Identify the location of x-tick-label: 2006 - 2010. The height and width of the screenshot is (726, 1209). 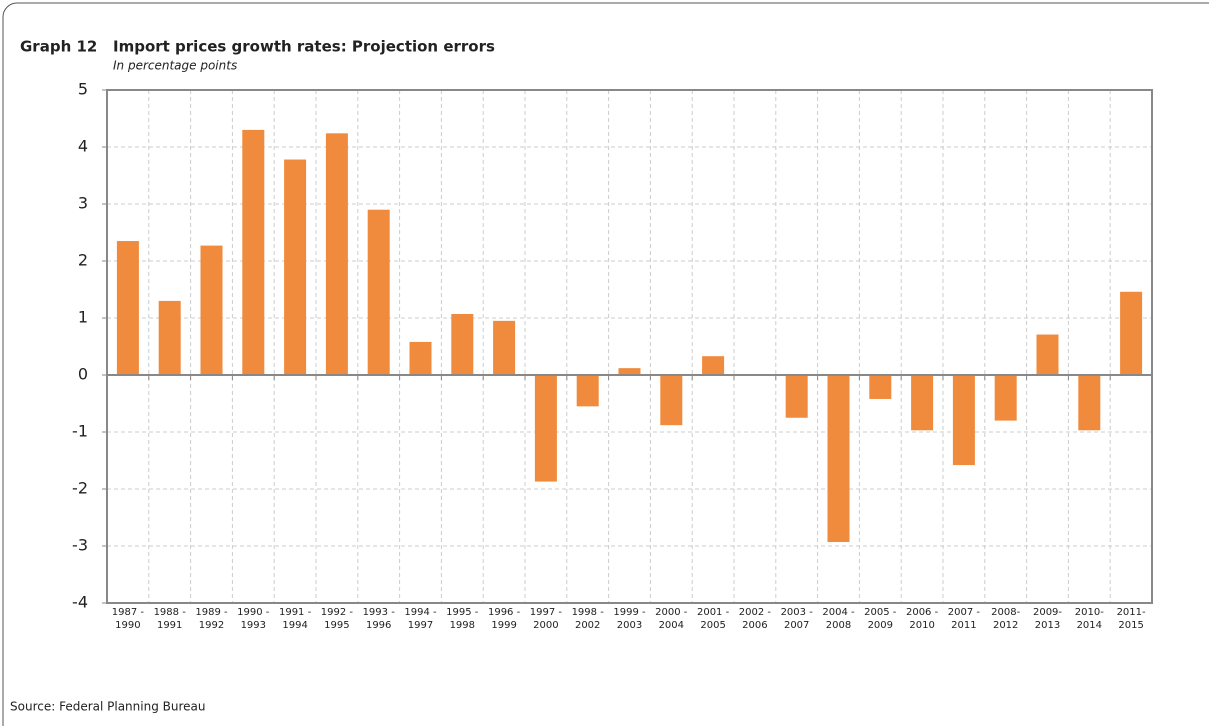
(922, 619).